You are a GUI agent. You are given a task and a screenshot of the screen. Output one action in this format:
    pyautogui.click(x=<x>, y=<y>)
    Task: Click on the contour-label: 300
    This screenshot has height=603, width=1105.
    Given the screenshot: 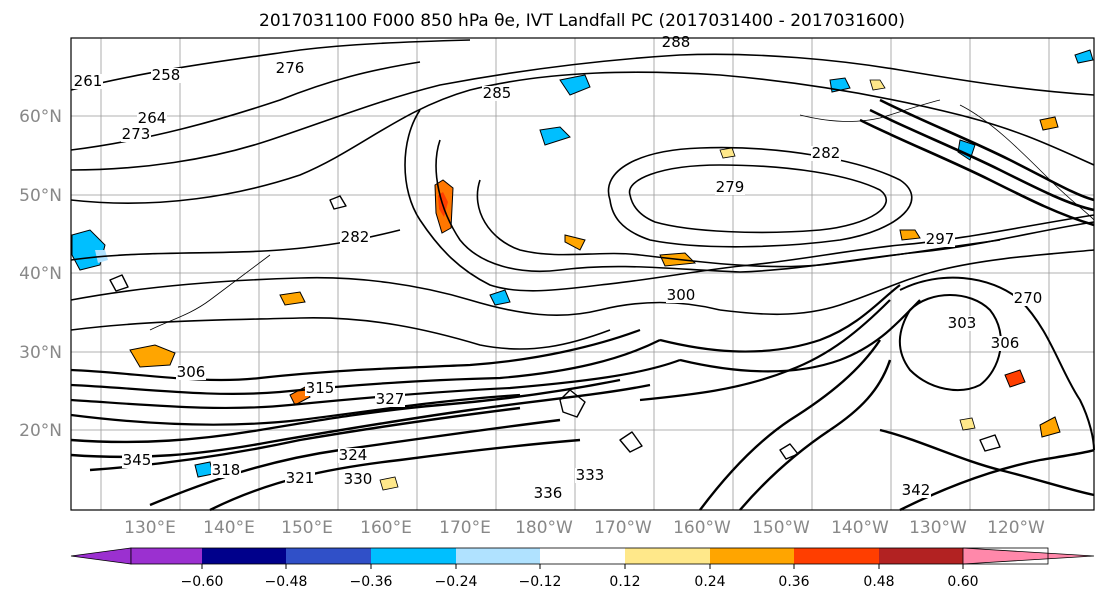 What is the action you would take?
    pyautogui.click(x=681, y=295)
    